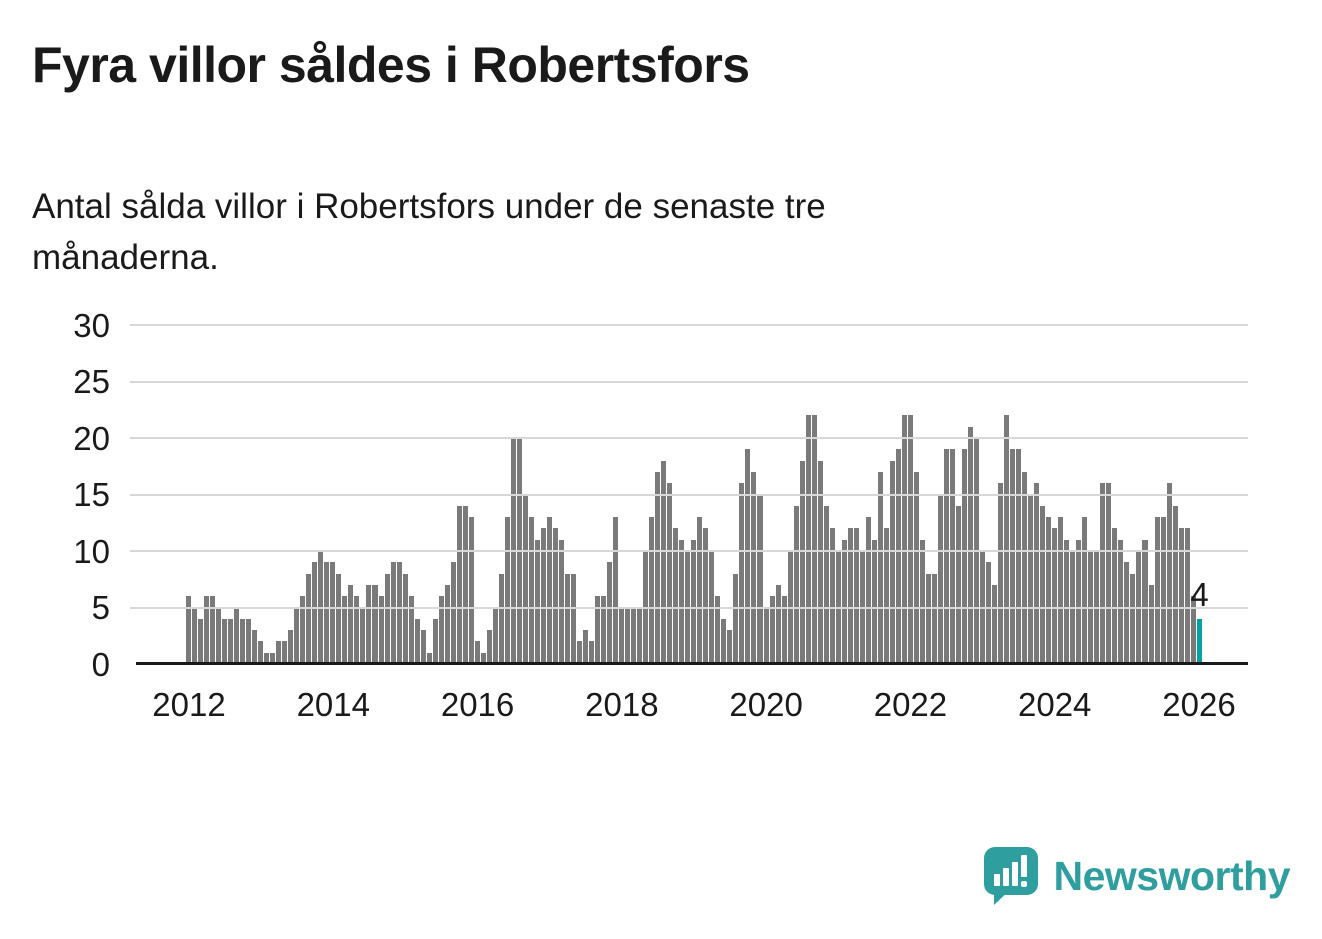 The width and height of the screenshot is (1322, 939). Describe the element at coordinates (189, 704) in the screenshot. I see `x-axis-label: 2012` at that location.